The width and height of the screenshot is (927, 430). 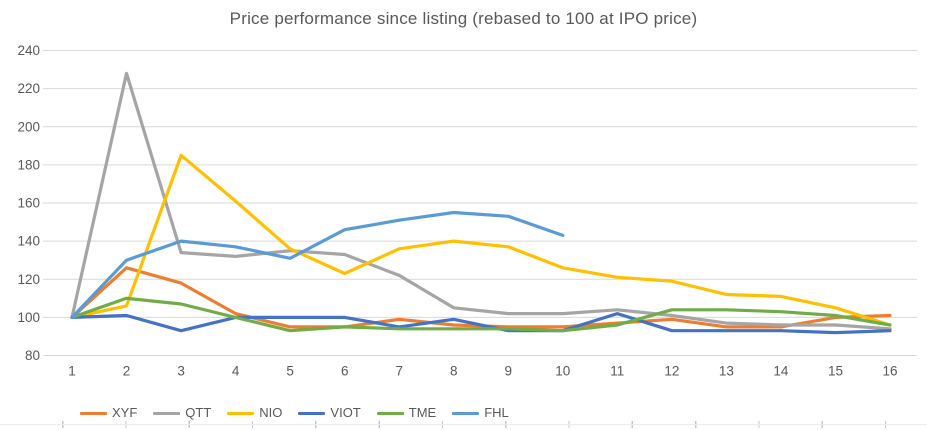 I want to click on x-axis-tick-label: 10, so click(x=562, y=371).